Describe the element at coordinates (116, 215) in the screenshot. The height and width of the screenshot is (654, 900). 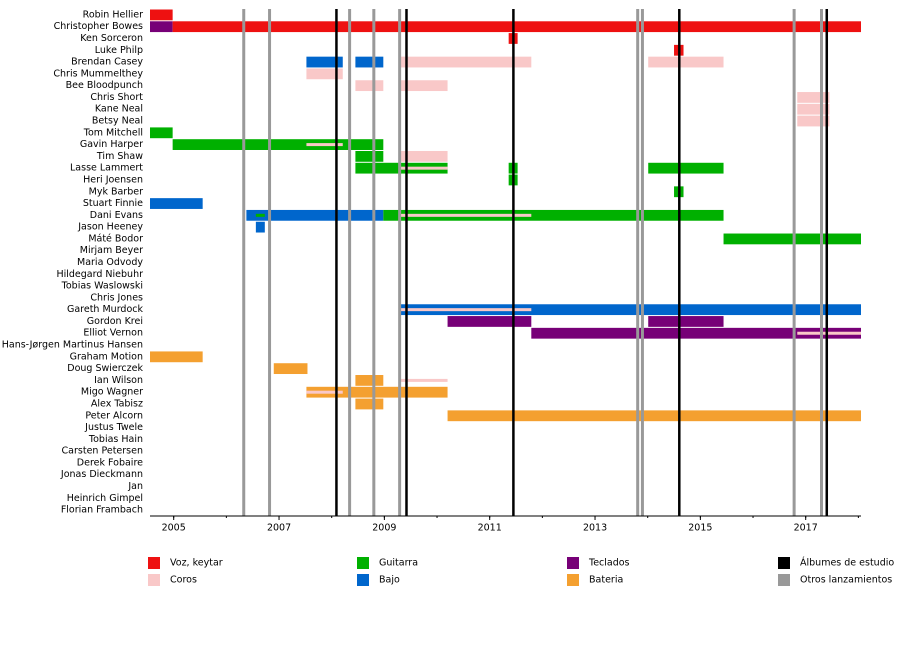
I see `member-label: Dani Evans` at that location.